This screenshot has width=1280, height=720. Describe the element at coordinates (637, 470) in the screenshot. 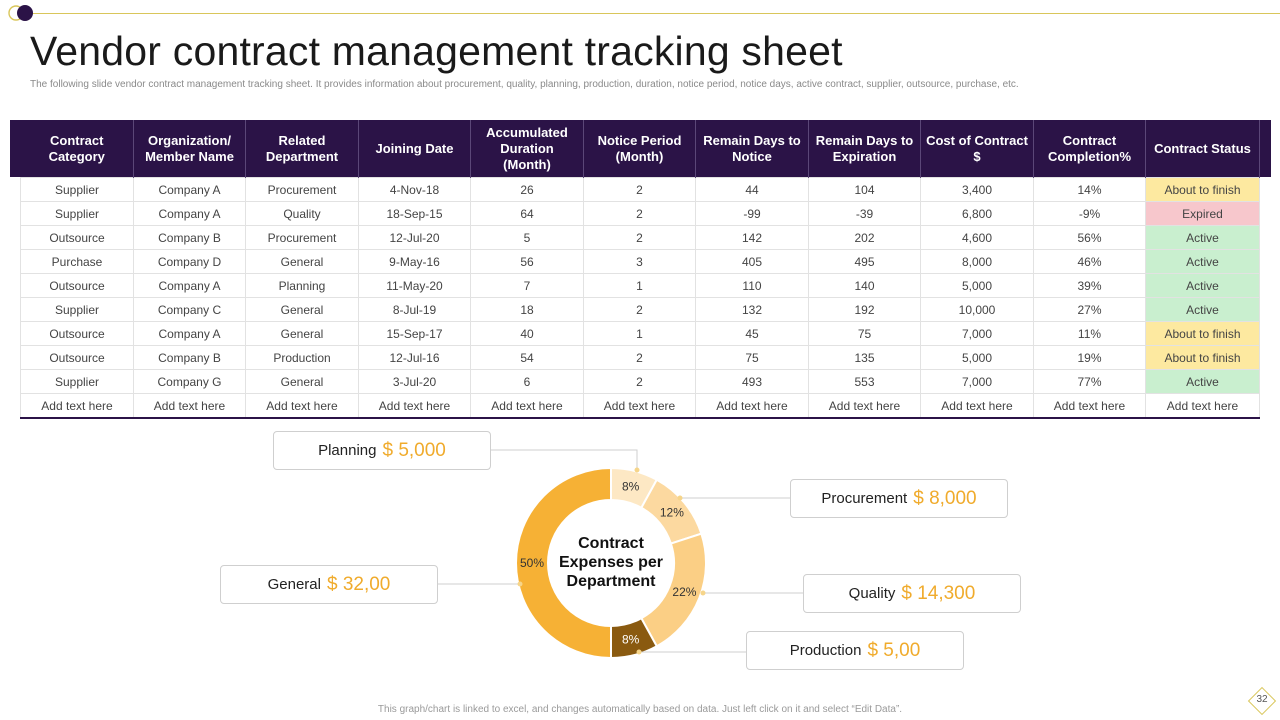

I see `leader-dot-planning` at that location.